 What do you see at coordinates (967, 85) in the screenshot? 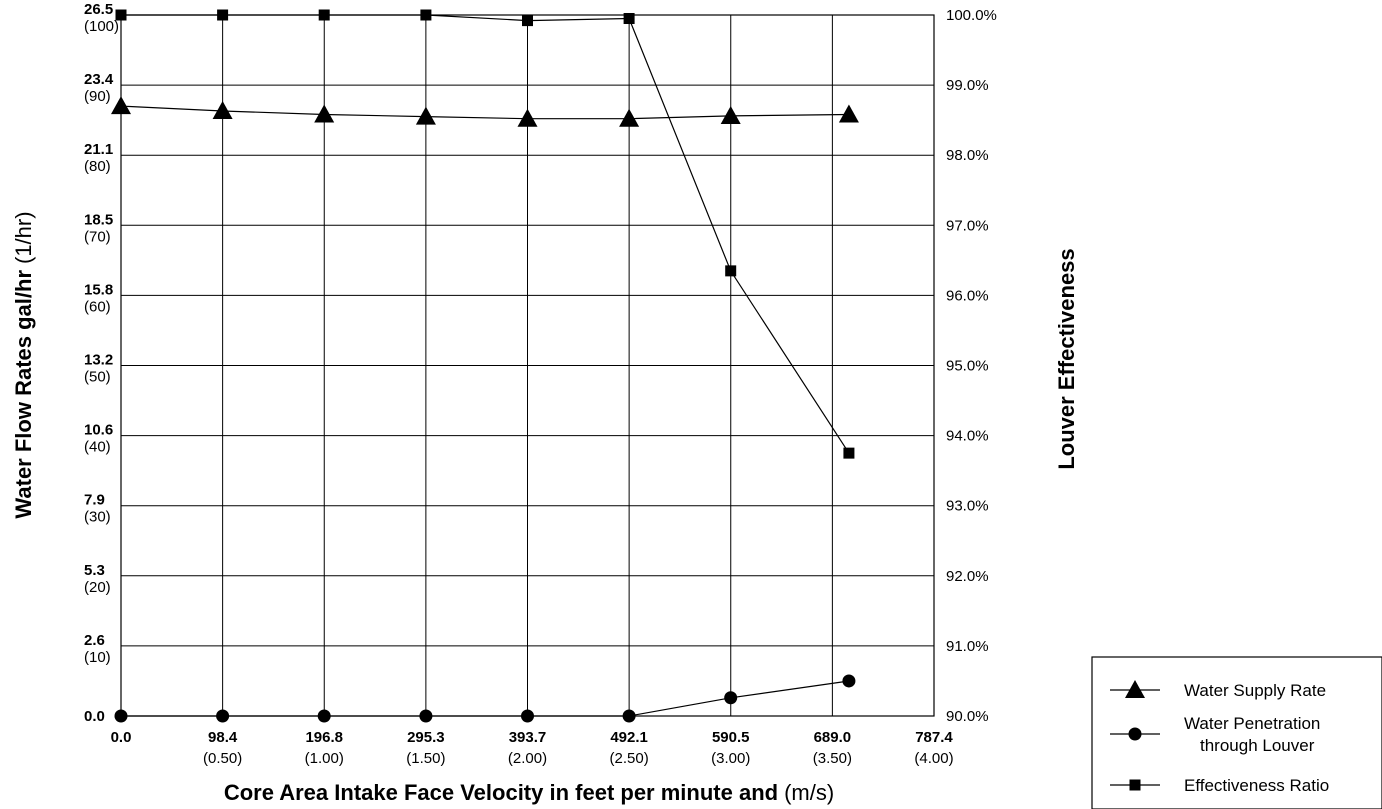
I see `y-right-tick-label: 99.0%` at bounding box center [967, 85].